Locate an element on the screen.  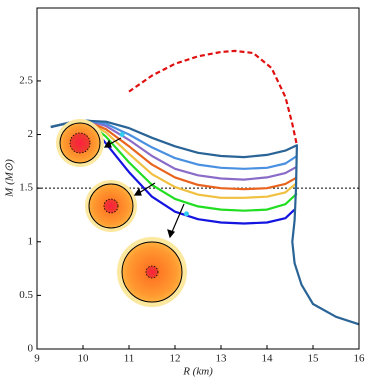
x-axis-label: R (km) is located at coordinates (197, 372).